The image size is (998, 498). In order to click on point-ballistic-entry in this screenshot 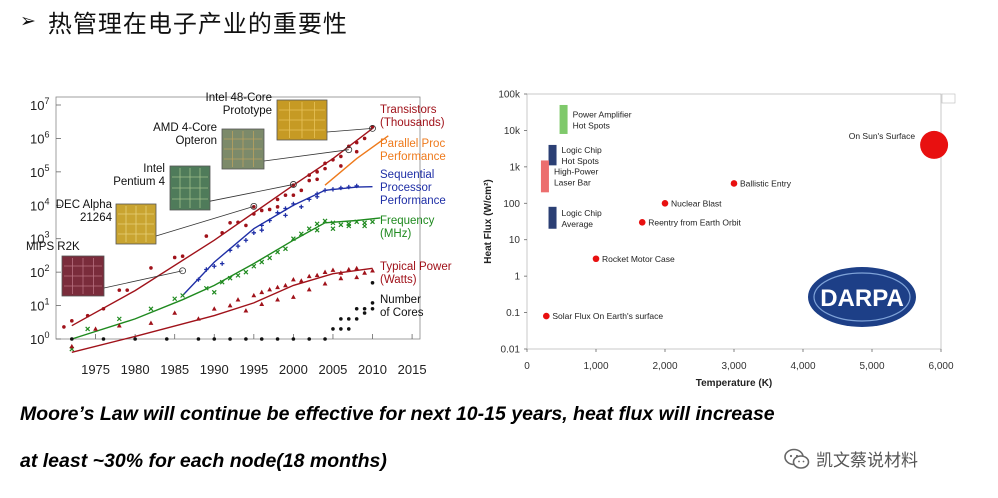, I will do `click(734, 183)`.